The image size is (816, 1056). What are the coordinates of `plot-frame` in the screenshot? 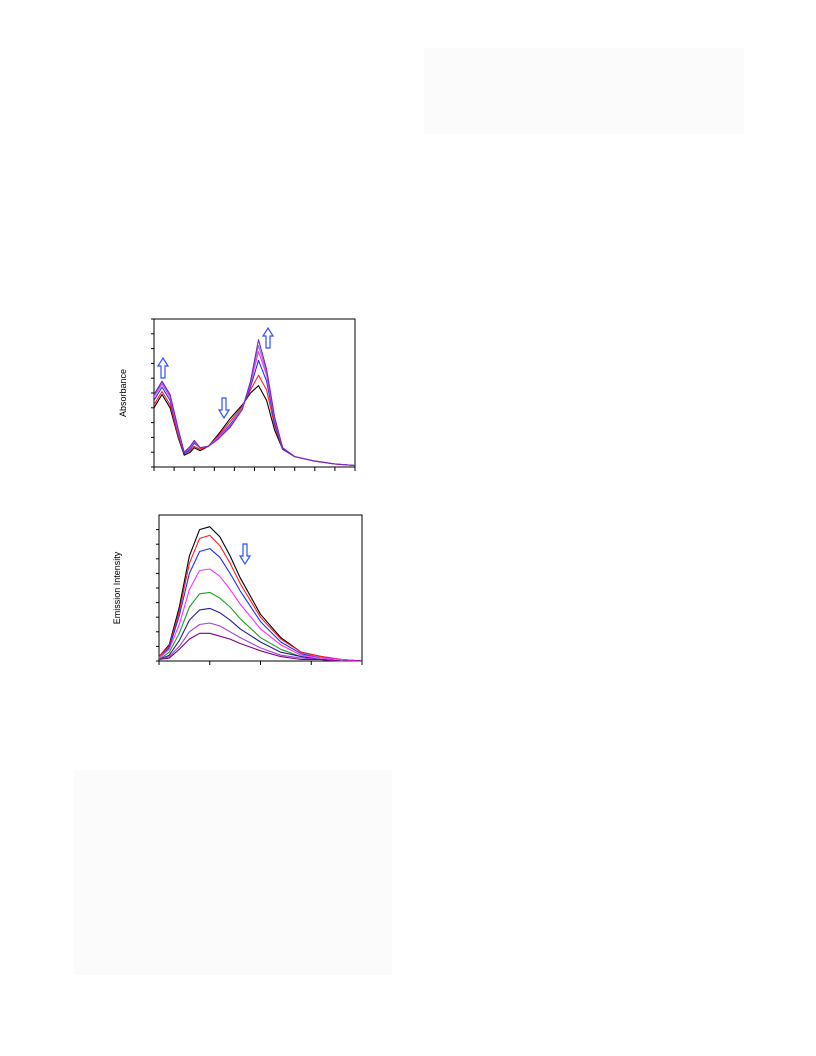 It's located at (254, 393).